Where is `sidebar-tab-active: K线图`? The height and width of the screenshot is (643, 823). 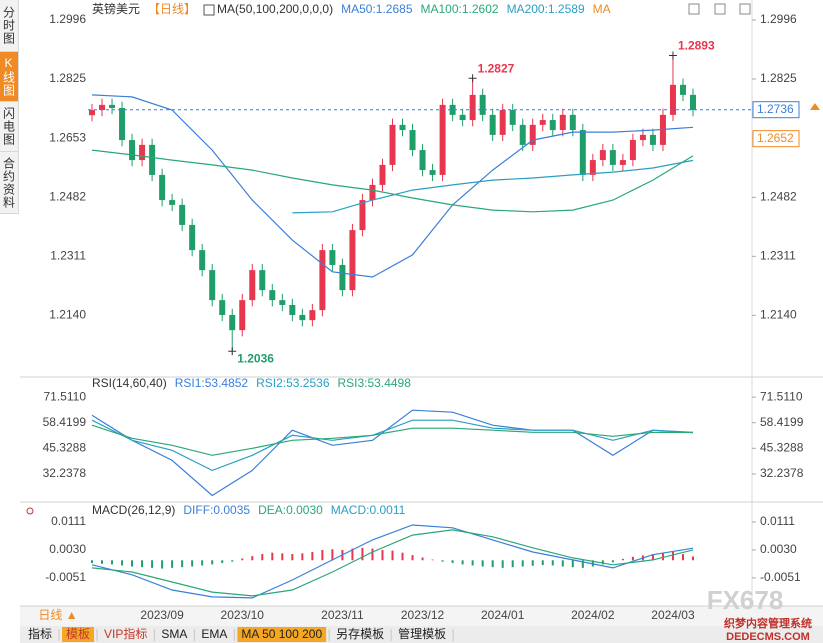 sidebar-tab-active: K线图 is located at coordinates (9, 77).